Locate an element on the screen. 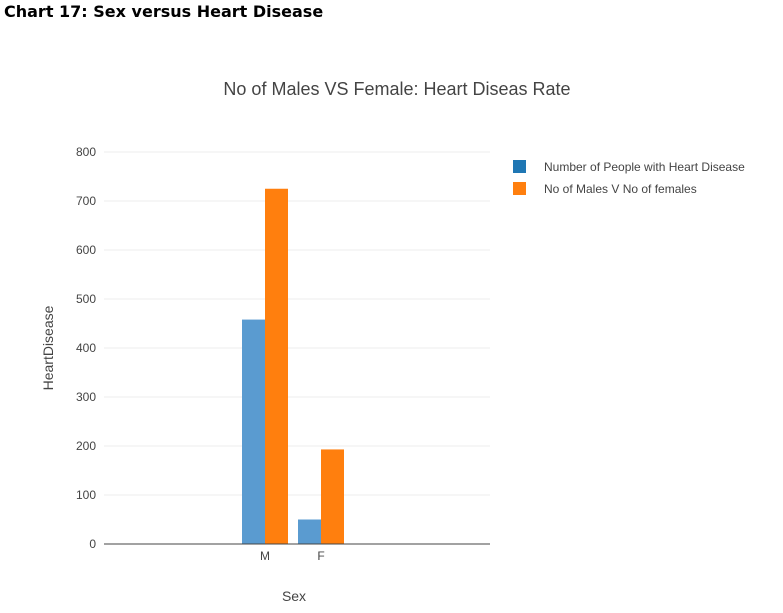 The height and width of the screenshot is (613, 783). document-heading: Chart 17: Sex versus Heart Disease is located at coordinates (164, 11).